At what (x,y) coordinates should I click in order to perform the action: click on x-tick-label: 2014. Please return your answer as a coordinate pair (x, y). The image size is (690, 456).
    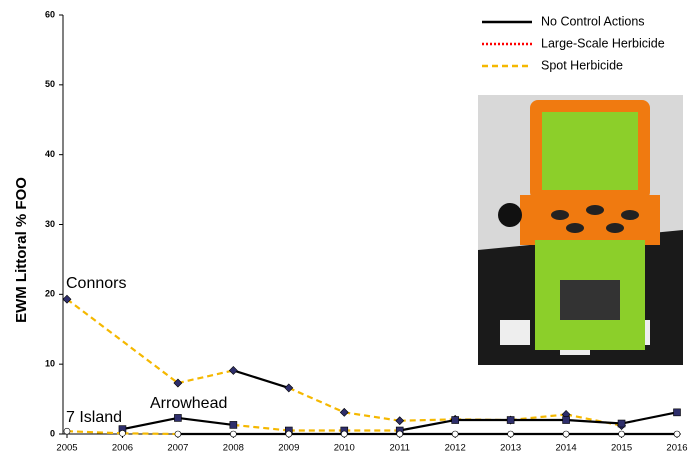
    Looking at the image, I should click on (566, 448).